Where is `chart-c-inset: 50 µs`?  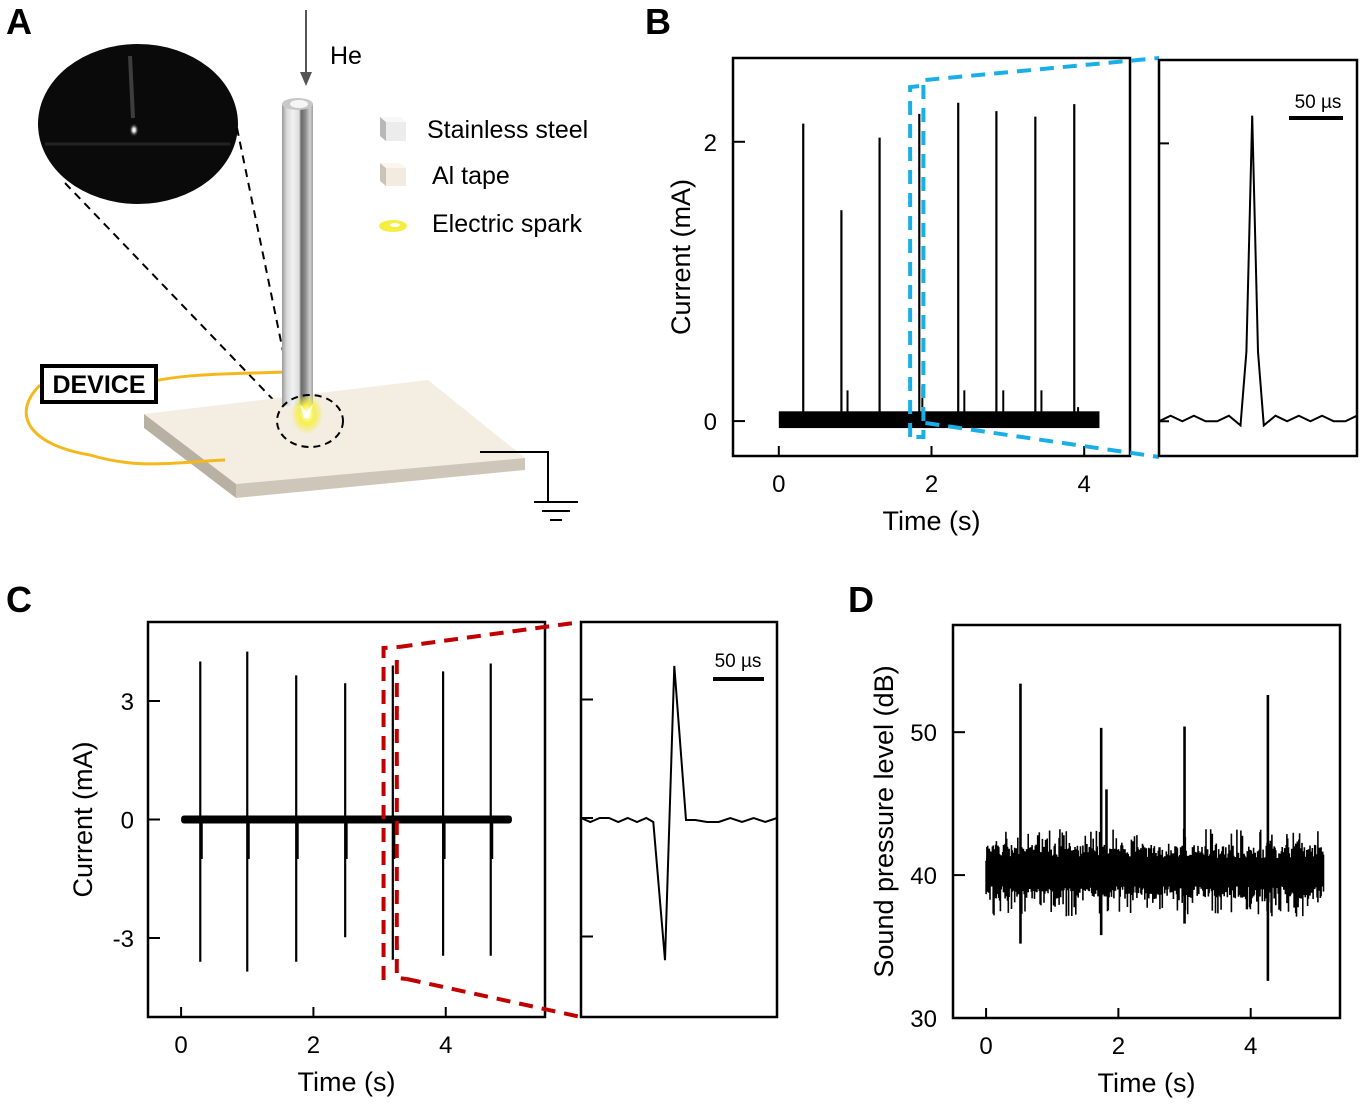
chart-c-inset: 50 µs is located at coordinates (679, 819).